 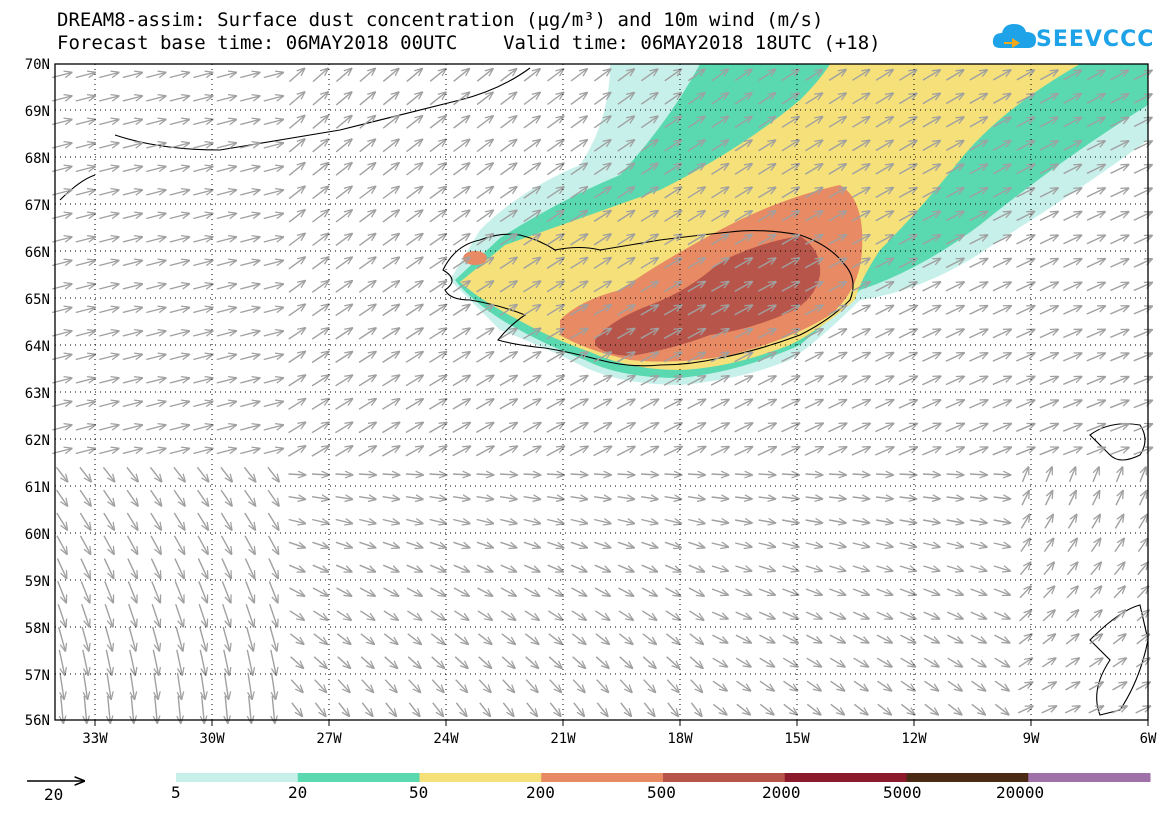 I want to click on colorbar-segment, so click(x=1089, y=777).